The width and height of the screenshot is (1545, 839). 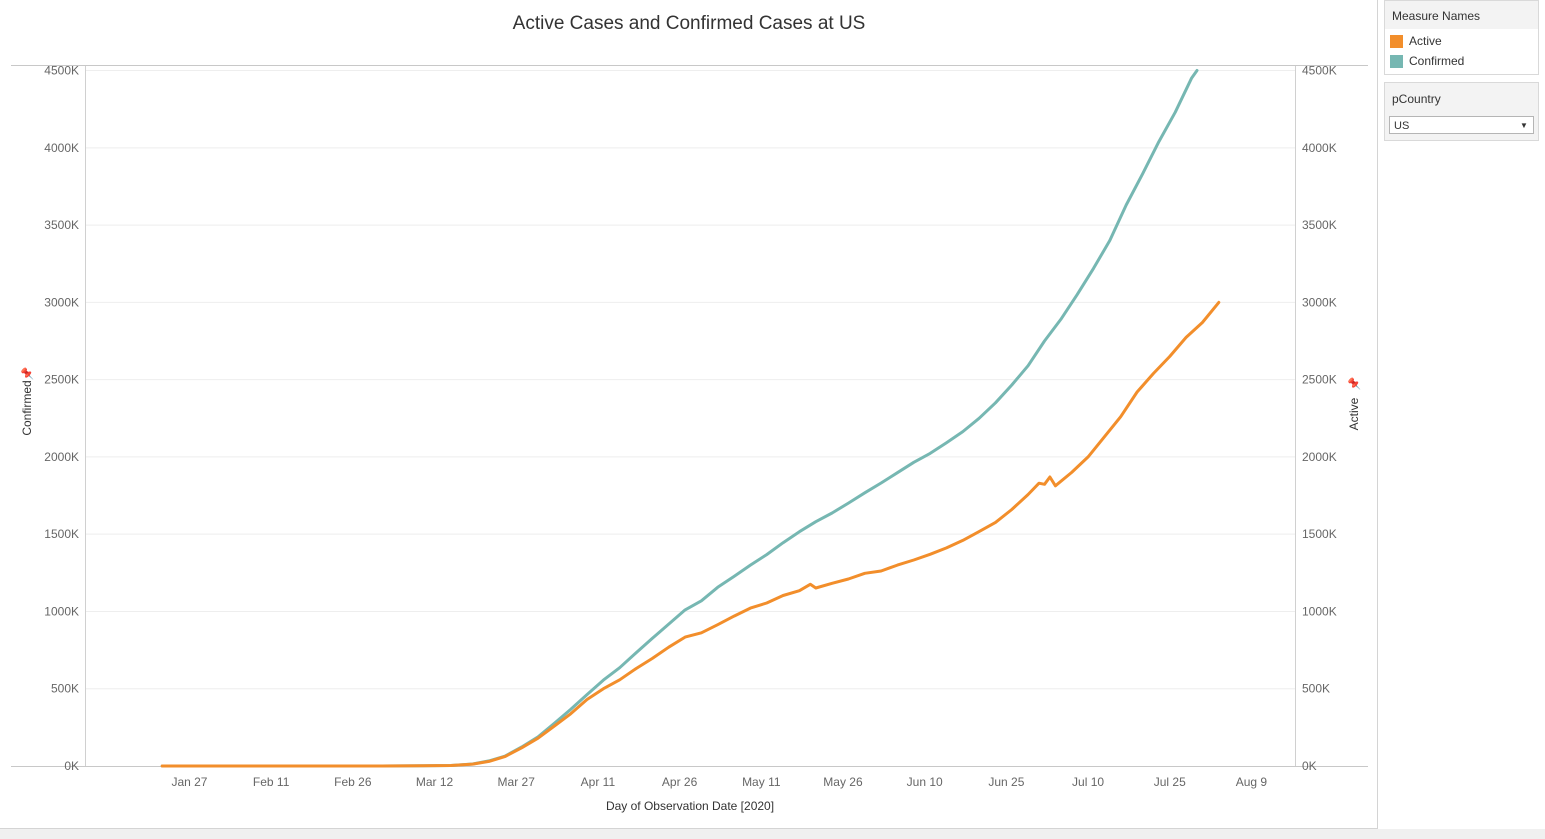 What do you see at coordinates (1524, 125) in the screenshot?
I see `chevron-down-icon: ▼` at bounding box center [1524, 125].